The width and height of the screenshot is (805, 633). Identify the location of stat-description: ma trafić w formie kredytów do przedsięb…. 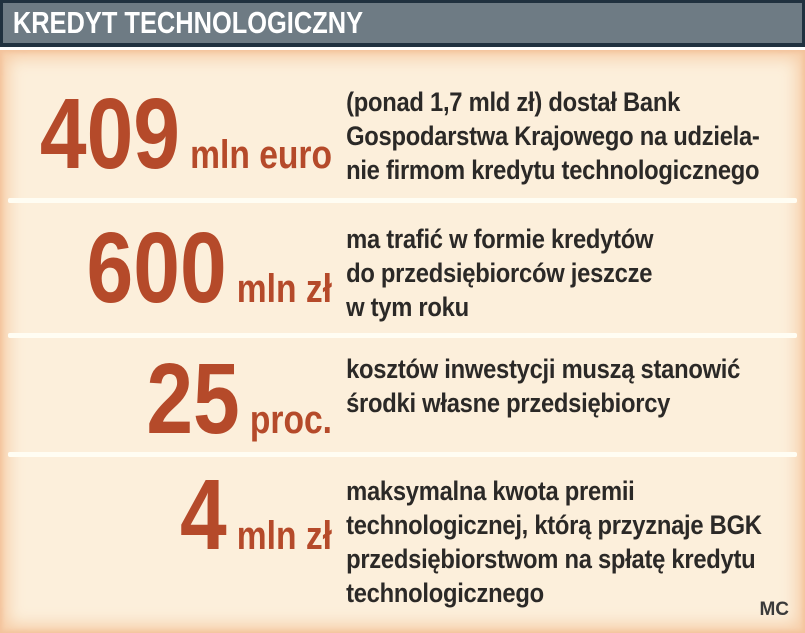
(500, 273).